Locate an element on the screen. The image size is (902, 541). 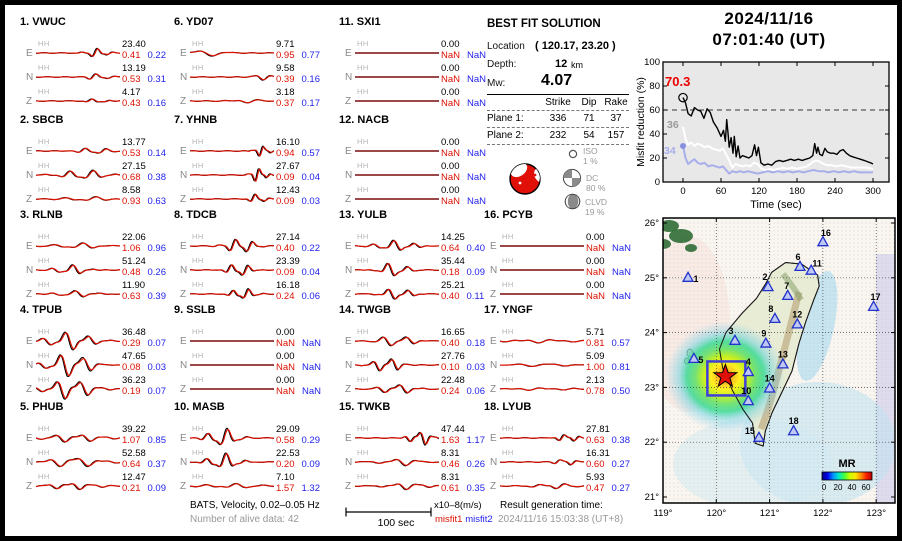
svg-text: 100 is located at coordinates (652, 62).